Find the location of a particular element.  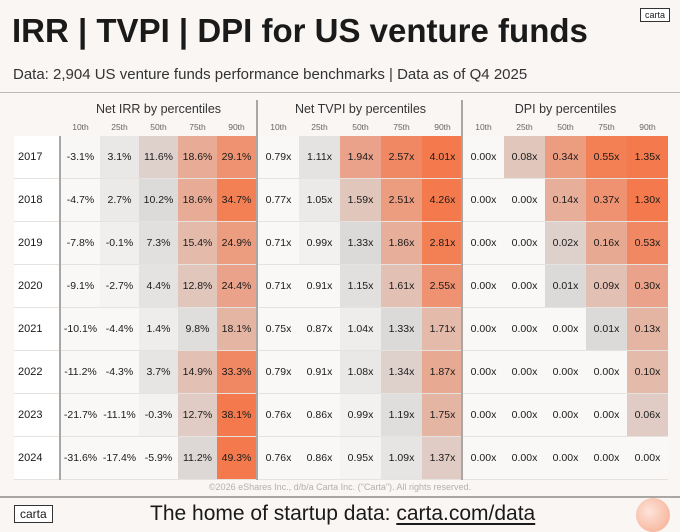

heatmap-cell: 1.08x is located at coordinates (360, 372).